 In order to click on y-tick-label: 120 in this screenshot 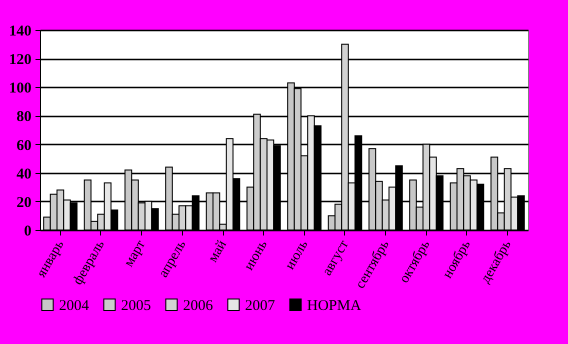, I will do `click(20, 60)`.